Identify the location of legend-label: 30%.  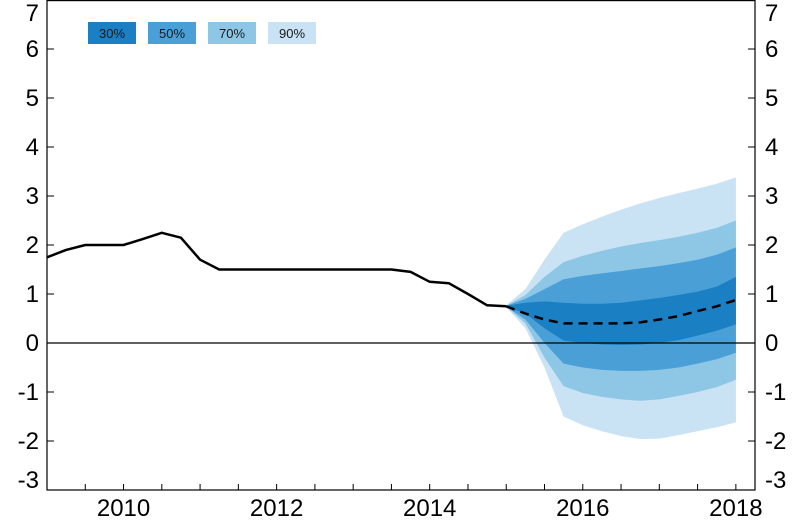
(112, 33).